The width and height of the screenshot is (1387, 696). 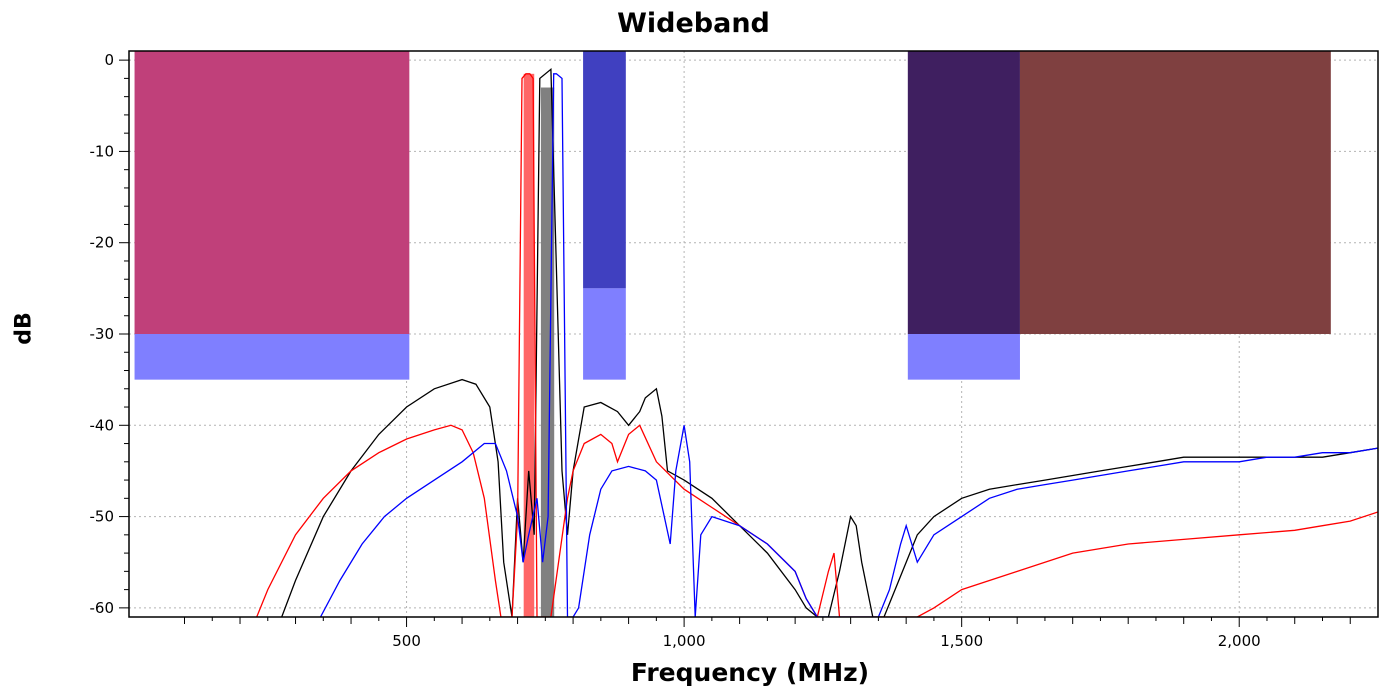 What do you see at coordinates (406, 641) in the screenshot?
I see `x-tick-label: 500` at bounding box center [406, 641].